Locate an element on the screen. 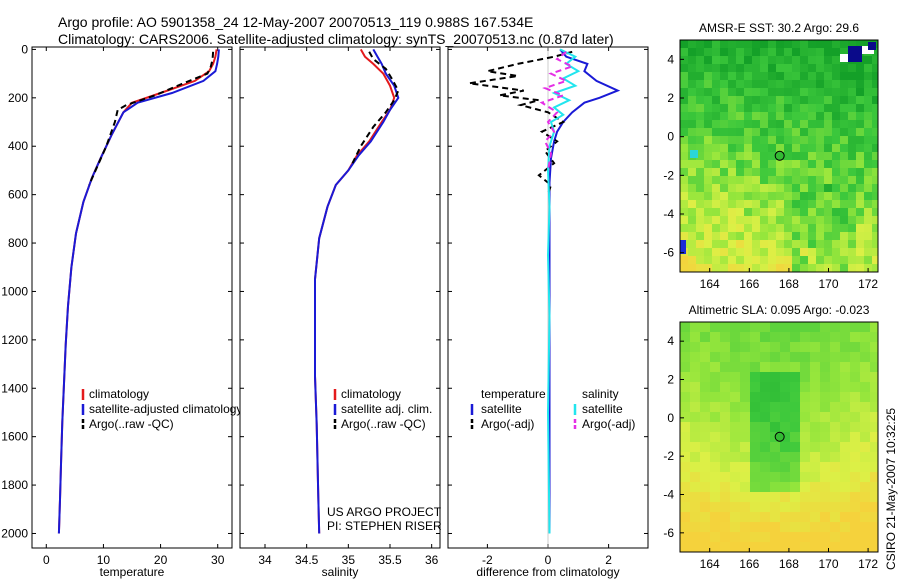 The width and height of the screenshot is (900, 580). salinity-profile-series-argo is located at coordinates (375, 107).